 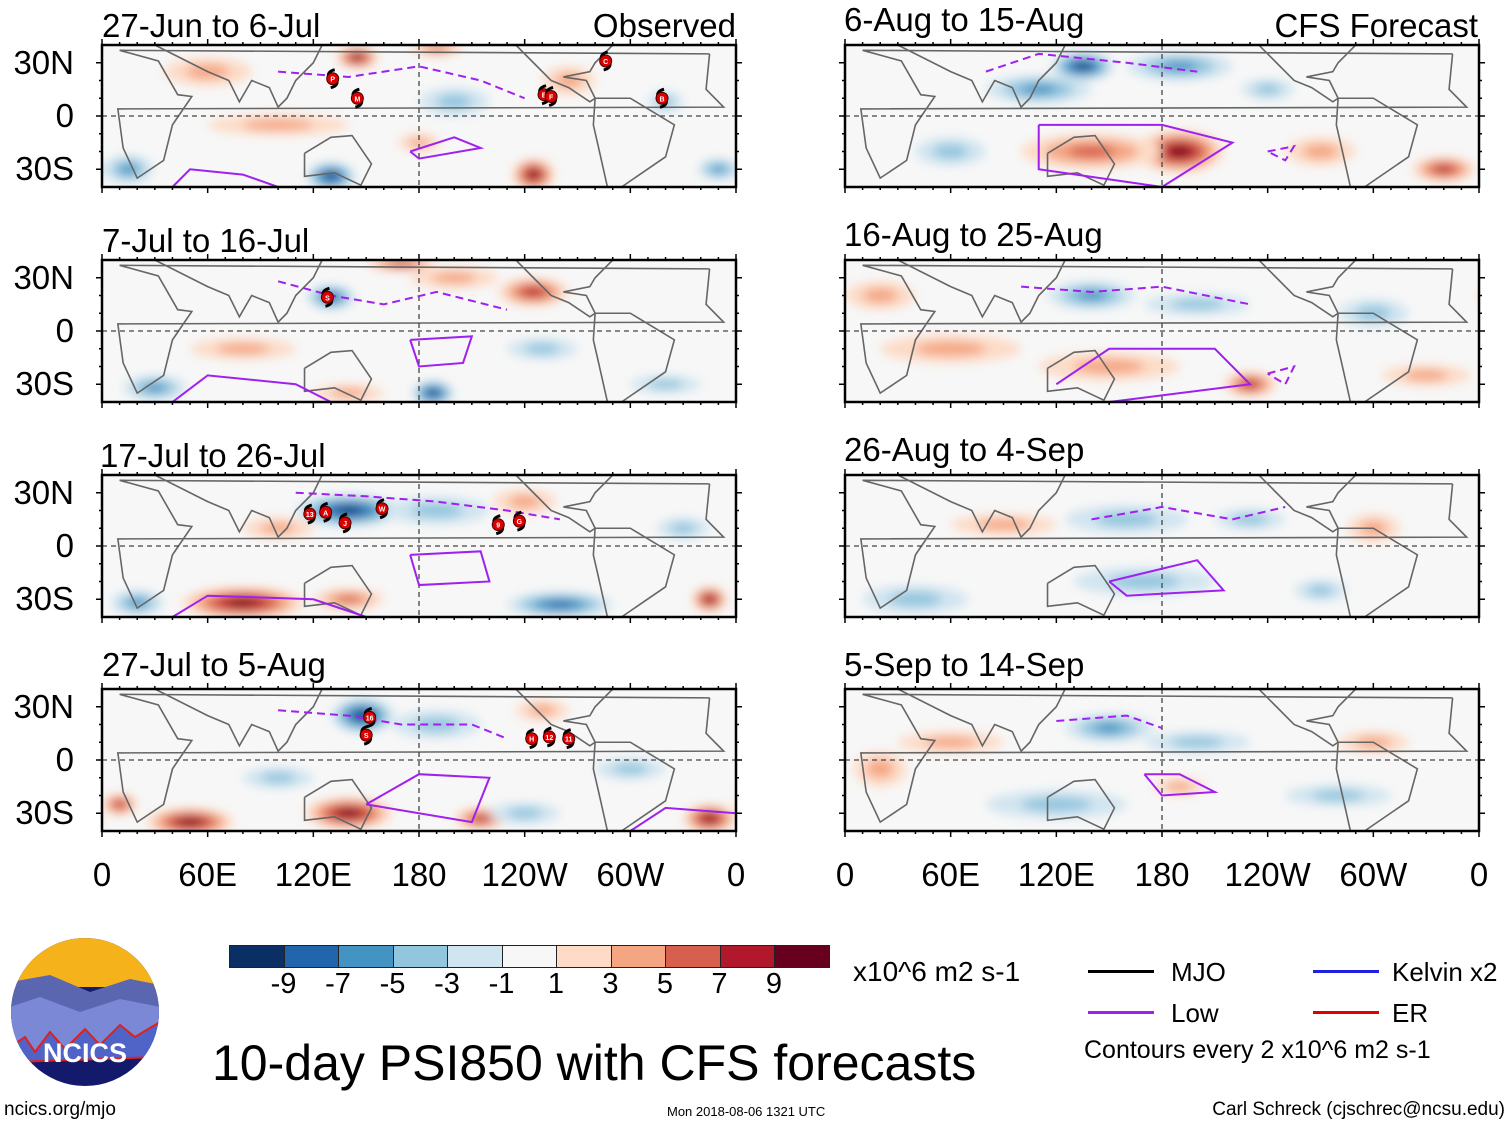 I want to click on storm-label: W, so click(x=382, y=510).